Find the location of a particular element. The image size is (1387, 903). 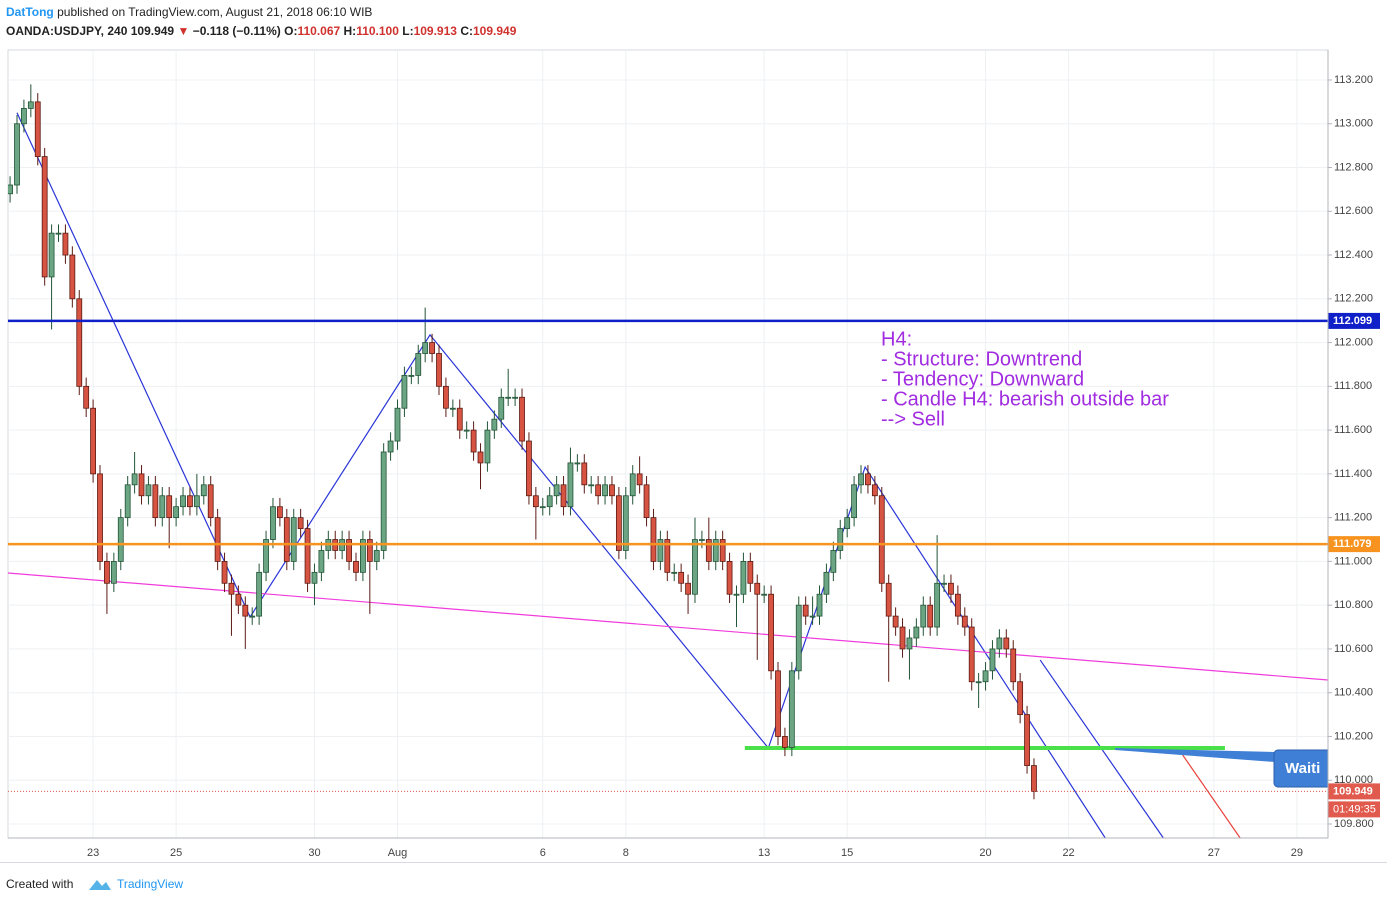

callout-pointer is located at coordinates (1195, 755).